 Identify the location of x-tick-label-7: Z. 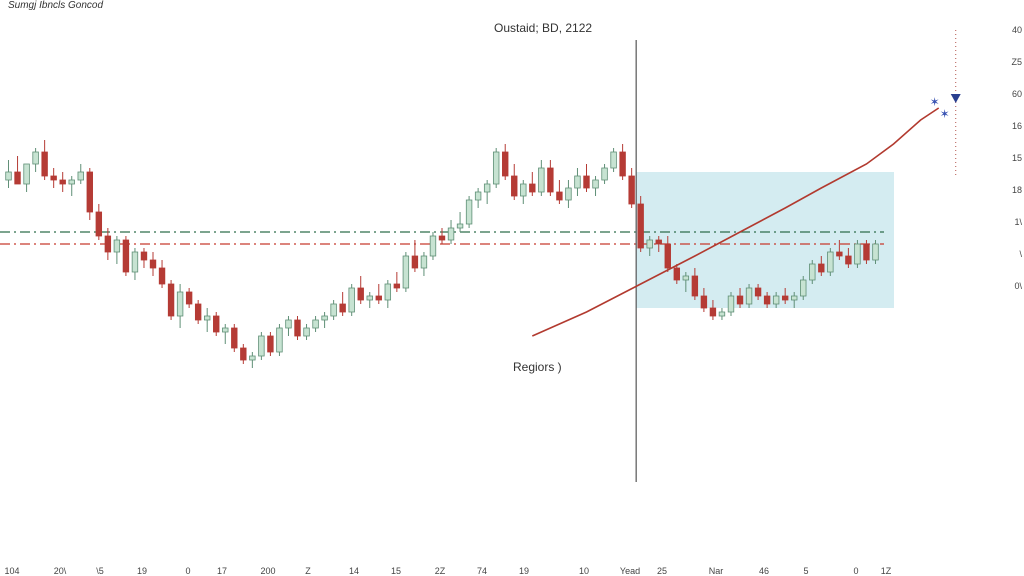
(308, 571).